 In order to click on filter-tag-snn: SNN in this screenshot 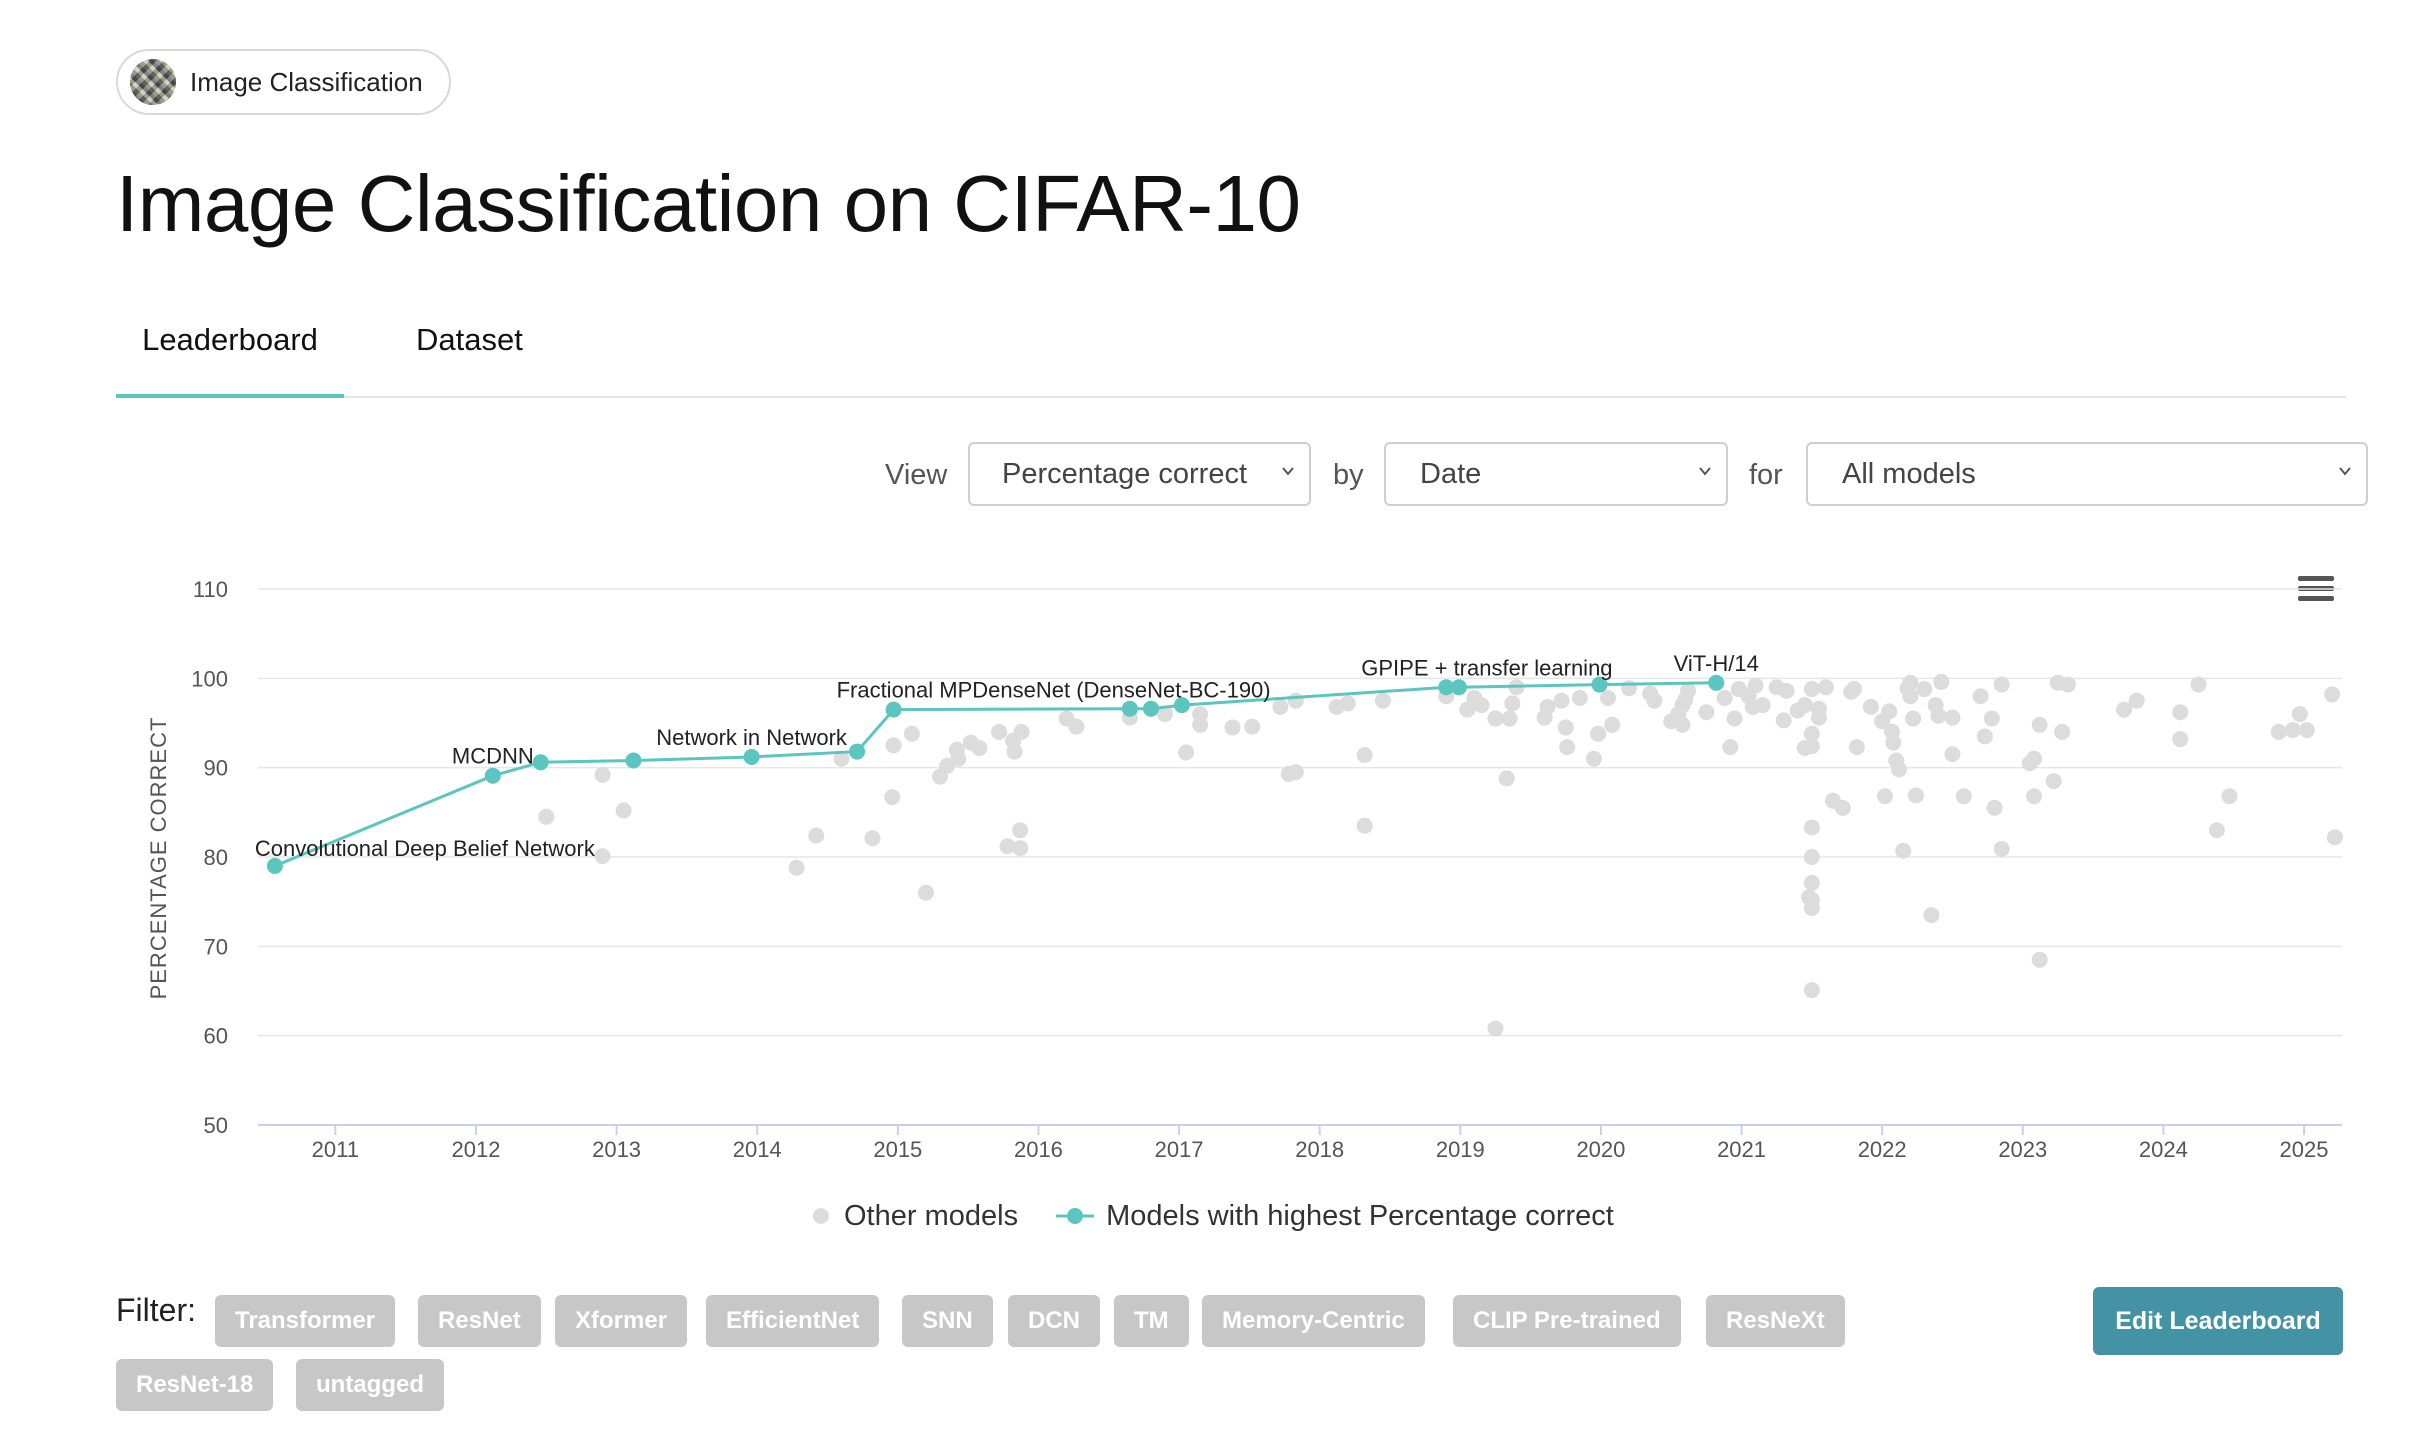, I will do `click(947, 1321)`.